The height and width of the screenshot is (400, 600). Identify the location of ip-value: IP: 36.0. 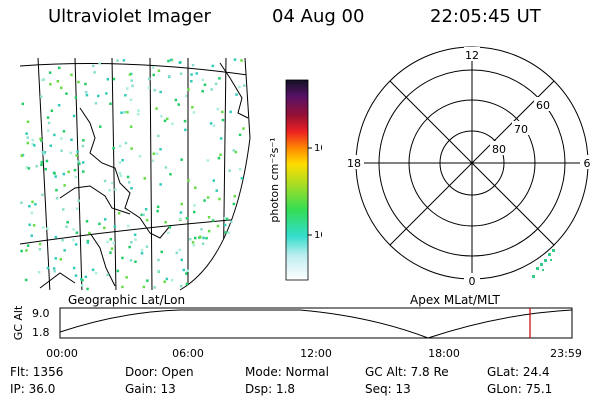
(33, 389).